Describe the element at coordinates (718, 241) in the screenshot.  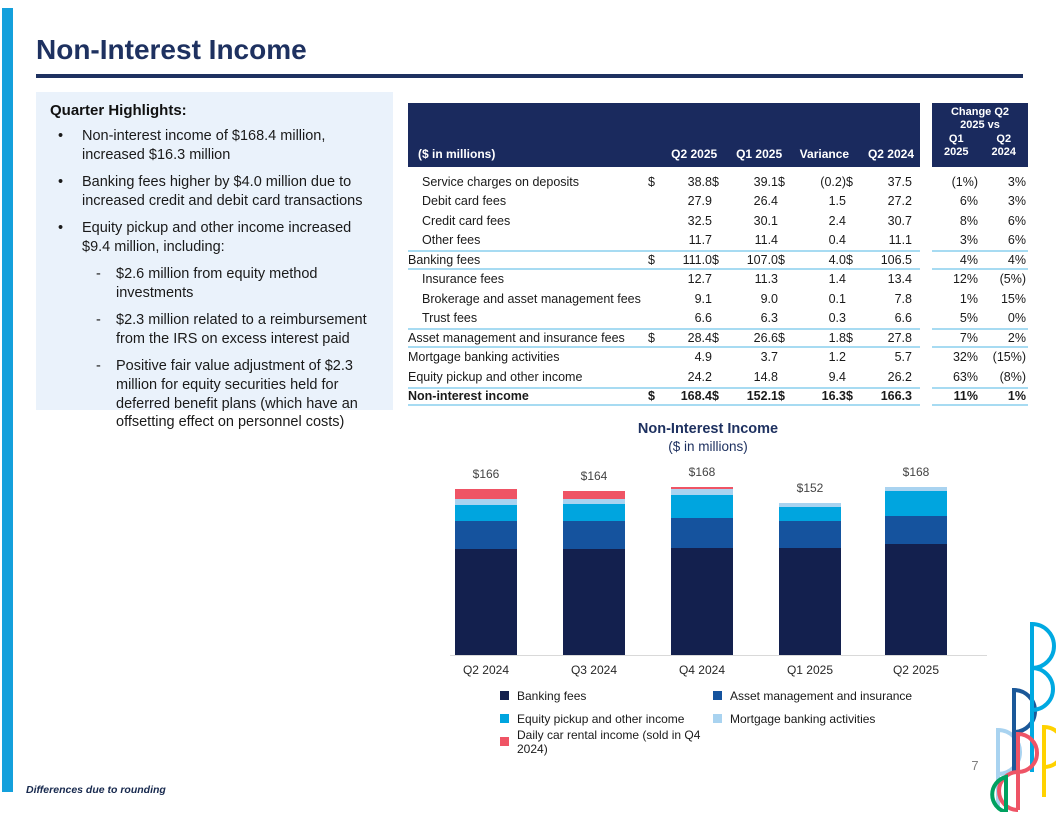
I see `table-row: Other fees 11.7 11.4 0.4 11.1 3% 6%` at that location.